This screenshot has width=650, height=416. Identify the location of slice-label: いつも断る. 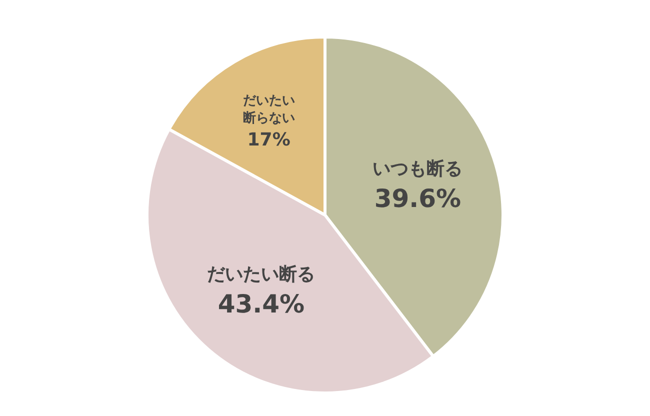
(417, 169).